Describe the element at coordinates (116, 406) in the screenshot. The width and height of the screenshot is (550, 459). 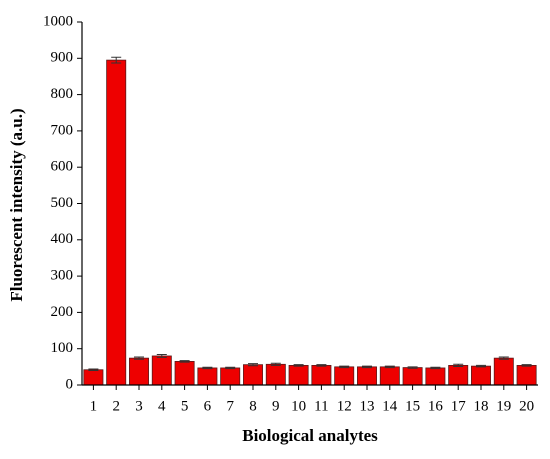
I see `x-tick-label: 2` at that location.